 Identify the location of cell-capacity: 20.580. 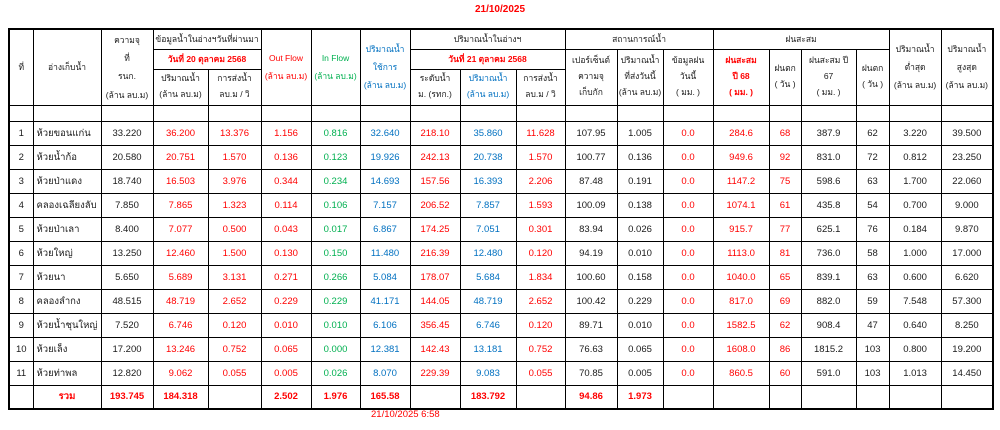
(127, 157).